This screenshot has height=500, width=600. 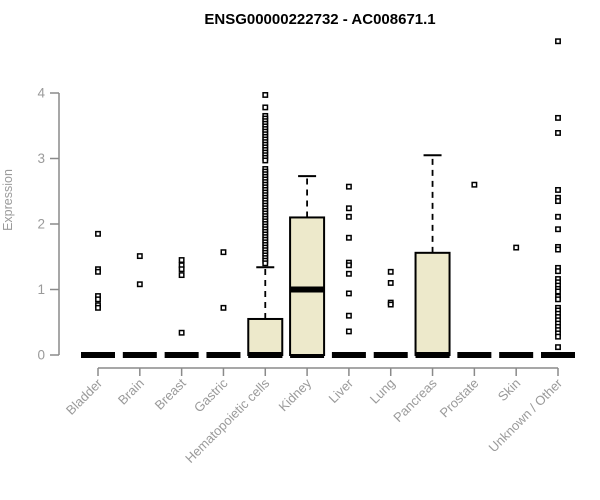 What do you see at coordinates (294, 394) in the screenshot?
I see `x-category-label: Kidney` at bounding box center [294, 394].